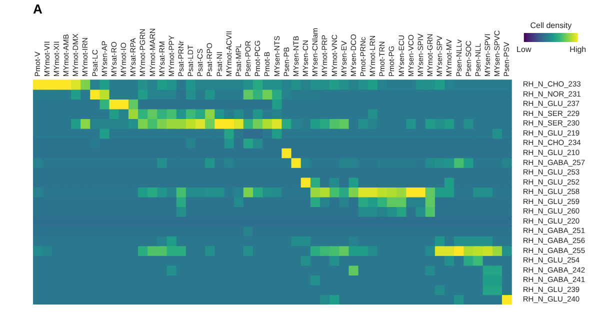 This screenshot has width=592, height=312. What do you see at coordinates (578, 49) in the screenshot?
I see `color-bar-label: High` at bounding box center [578, 49].